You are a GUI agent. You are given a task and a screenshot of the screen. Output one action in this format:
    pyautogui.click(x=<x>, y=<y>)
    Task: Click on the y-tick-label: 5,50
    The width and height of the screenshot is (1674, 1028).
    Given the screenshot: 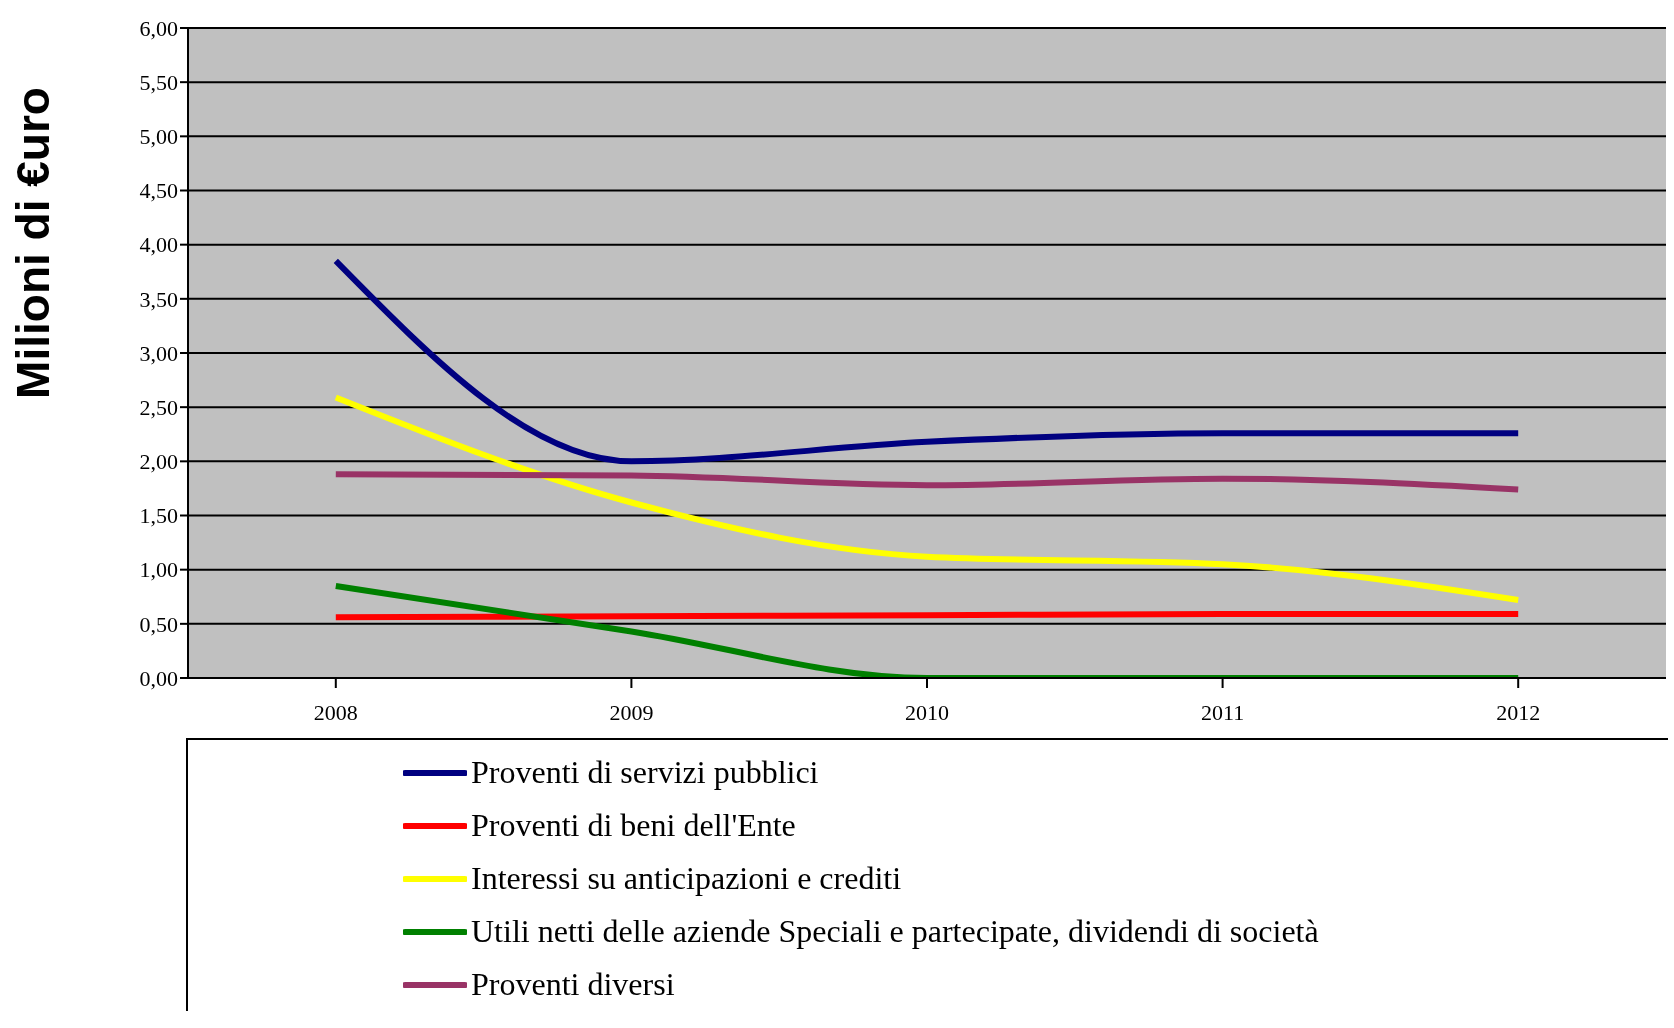 What is the action you would take?
    pyautogui.click(x=158, y=82)
    